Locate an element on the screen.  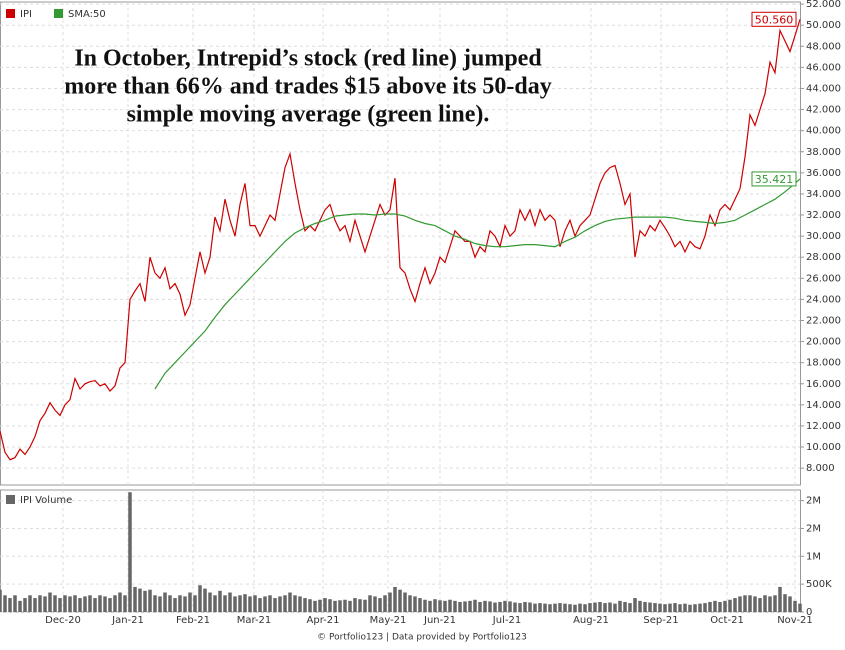
last-value-box is located at coordinates (774, 19).